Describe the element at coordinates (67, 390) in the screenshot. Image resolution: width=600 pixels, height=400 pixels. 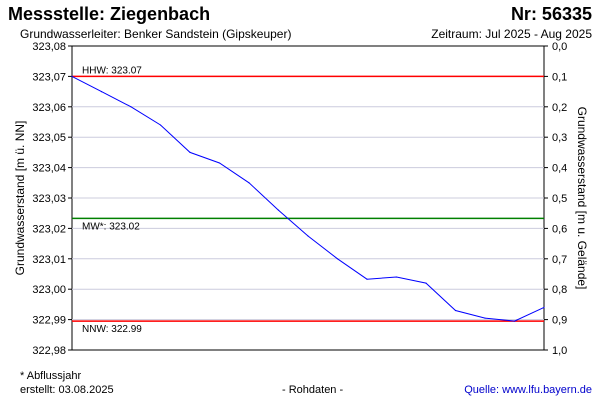
I see `created-date: erstellt: 03.08.2025` at that location.